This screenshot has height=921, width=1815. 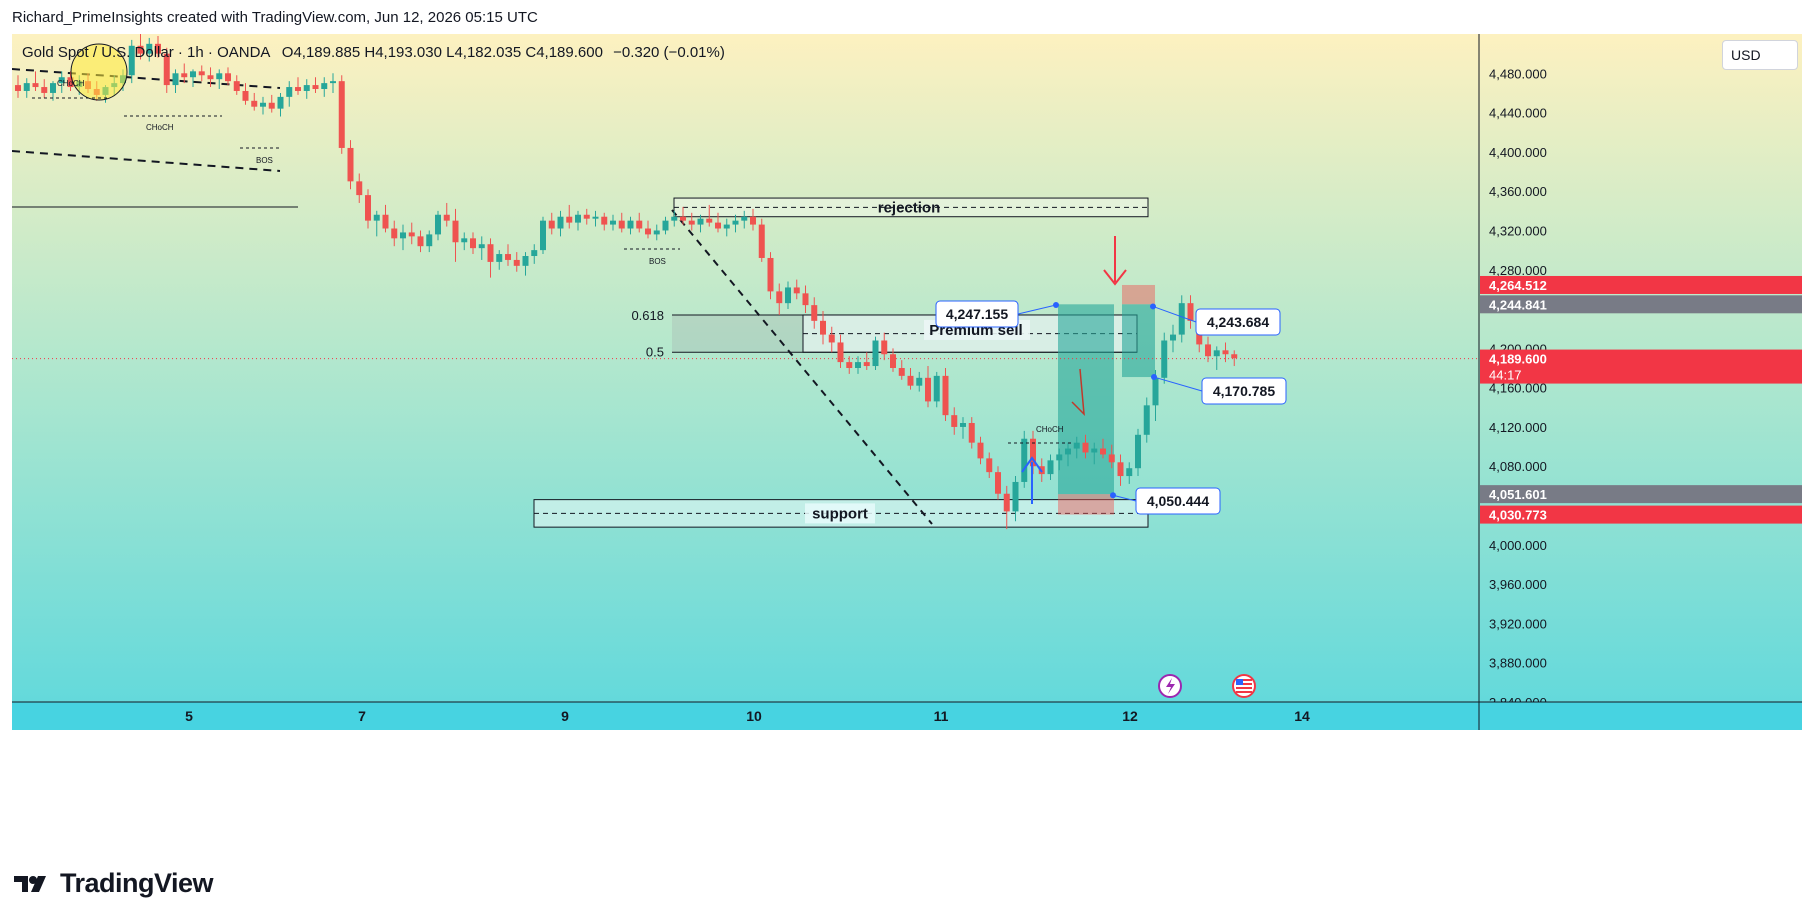 What do you see at coordinates (1124, 498) in the screenshot?
I see `callout-leader` at bounding box center [1124, 498].